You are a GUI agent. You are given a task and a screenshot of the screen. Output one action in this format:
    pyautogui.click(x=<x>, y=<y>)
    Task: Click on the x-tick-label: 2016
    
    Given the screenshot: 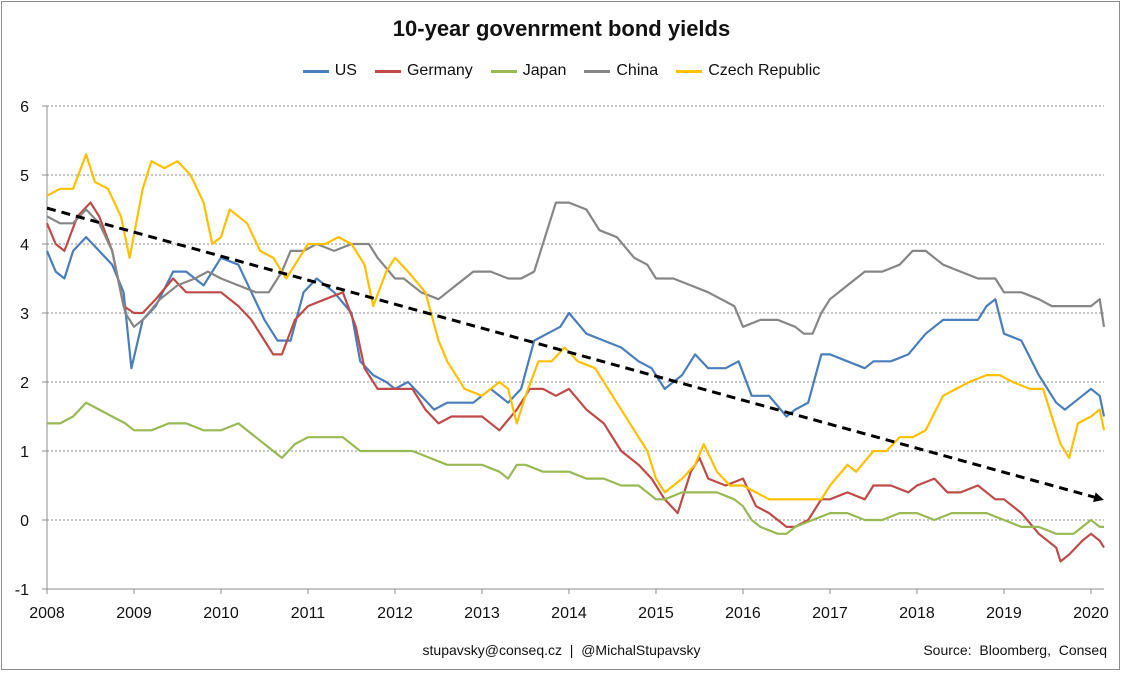 What is the action you would take?
    pyautogui.click(x=743, y=613)
    